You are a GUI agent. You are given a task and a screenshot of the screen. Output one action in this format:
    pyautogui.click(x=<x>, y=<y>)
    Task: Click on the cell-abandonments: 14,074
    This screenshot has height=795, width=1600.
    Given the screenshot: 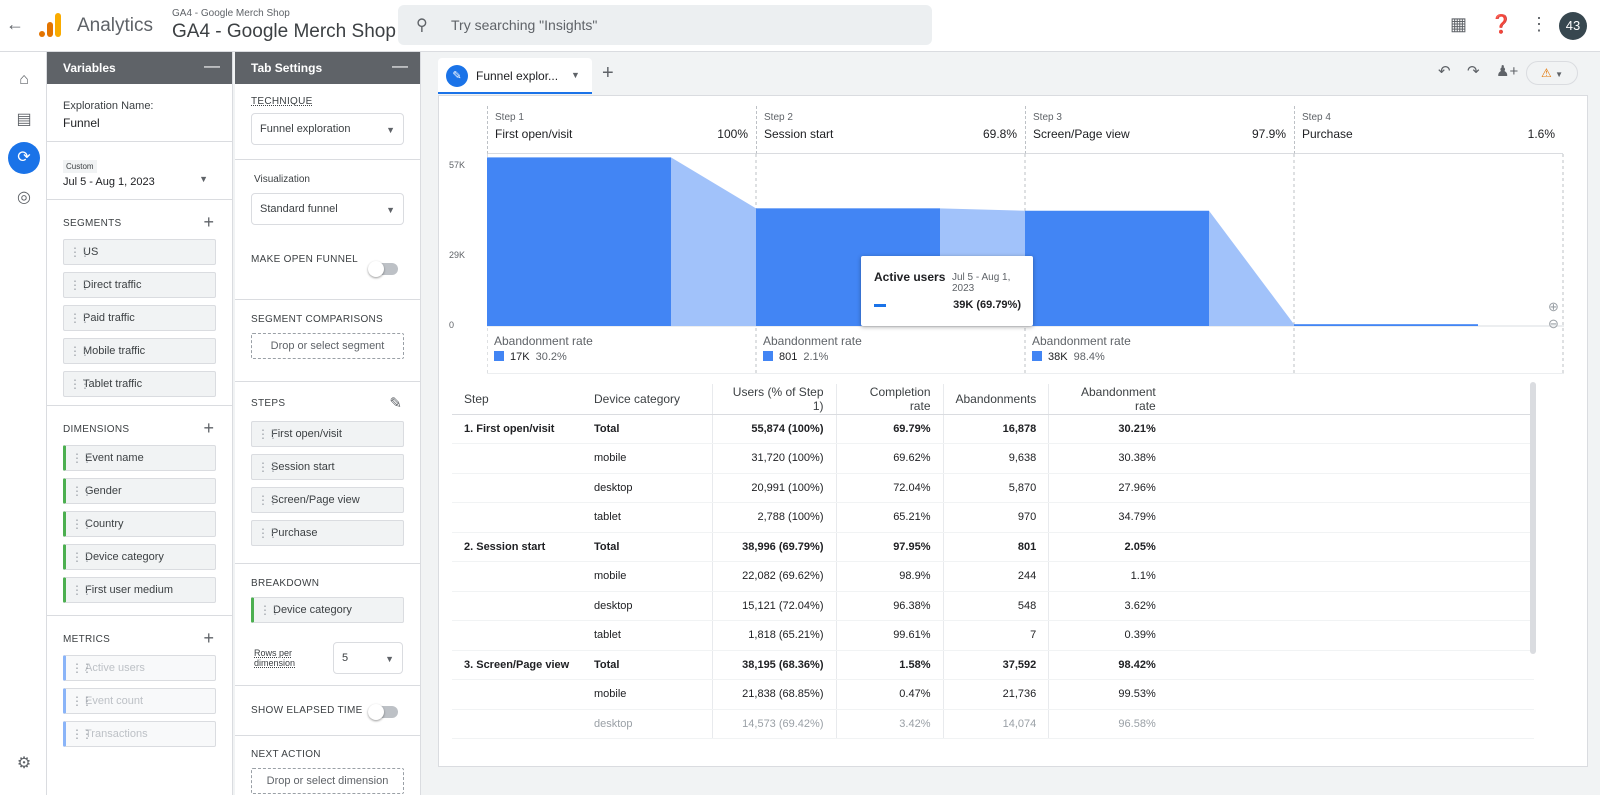 What is the action you would take?
    pyautogui.click(x=995, y=724)
    